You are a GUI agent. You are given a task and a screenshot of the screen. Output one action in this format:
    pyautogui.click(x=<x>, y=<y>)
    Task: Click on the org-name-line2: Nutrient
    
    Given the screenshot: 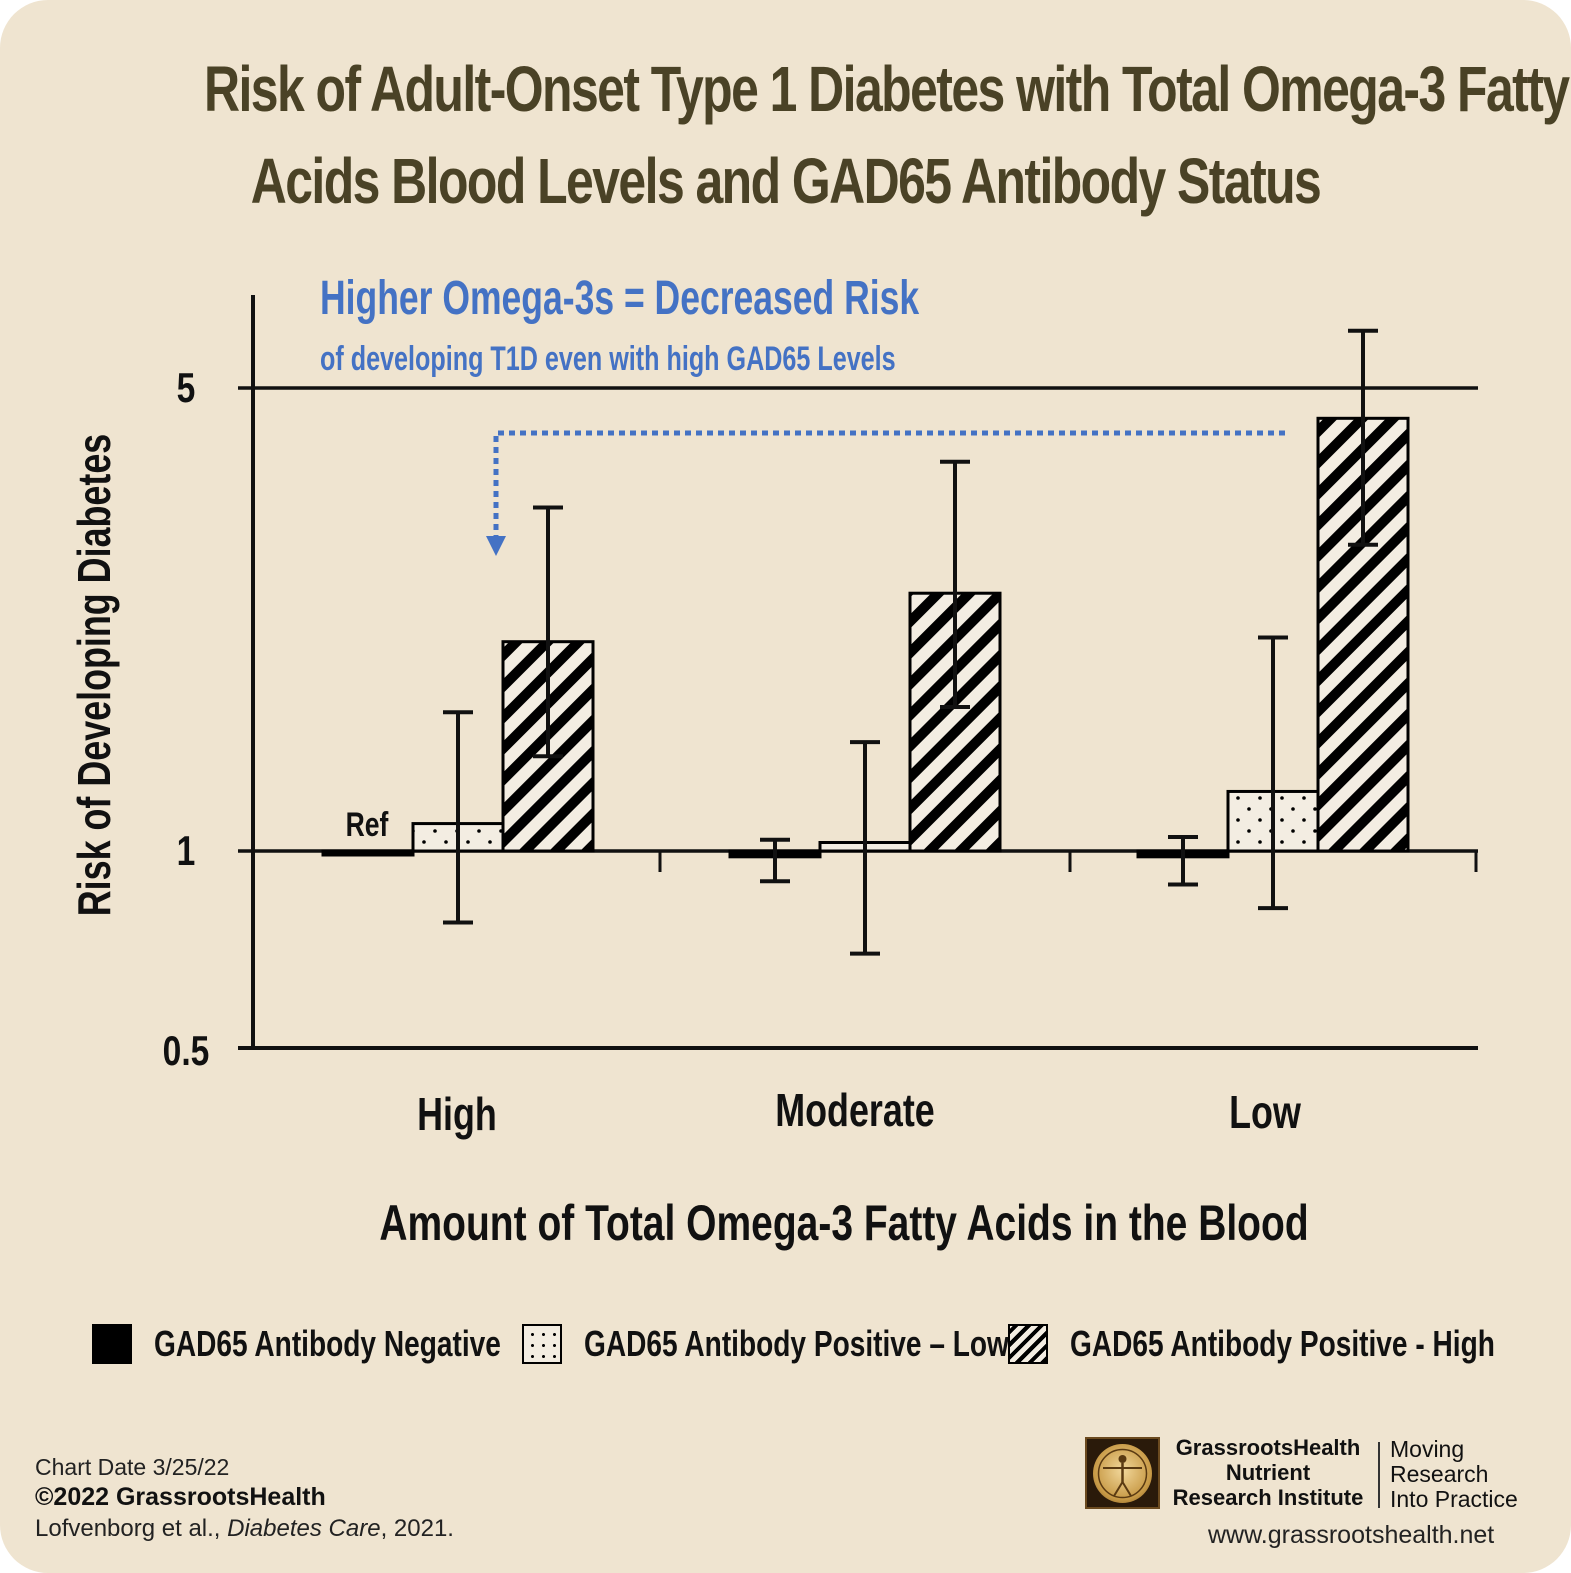 What is the action you would take?
    pyautogui.click(x=1268, y=1472)
    